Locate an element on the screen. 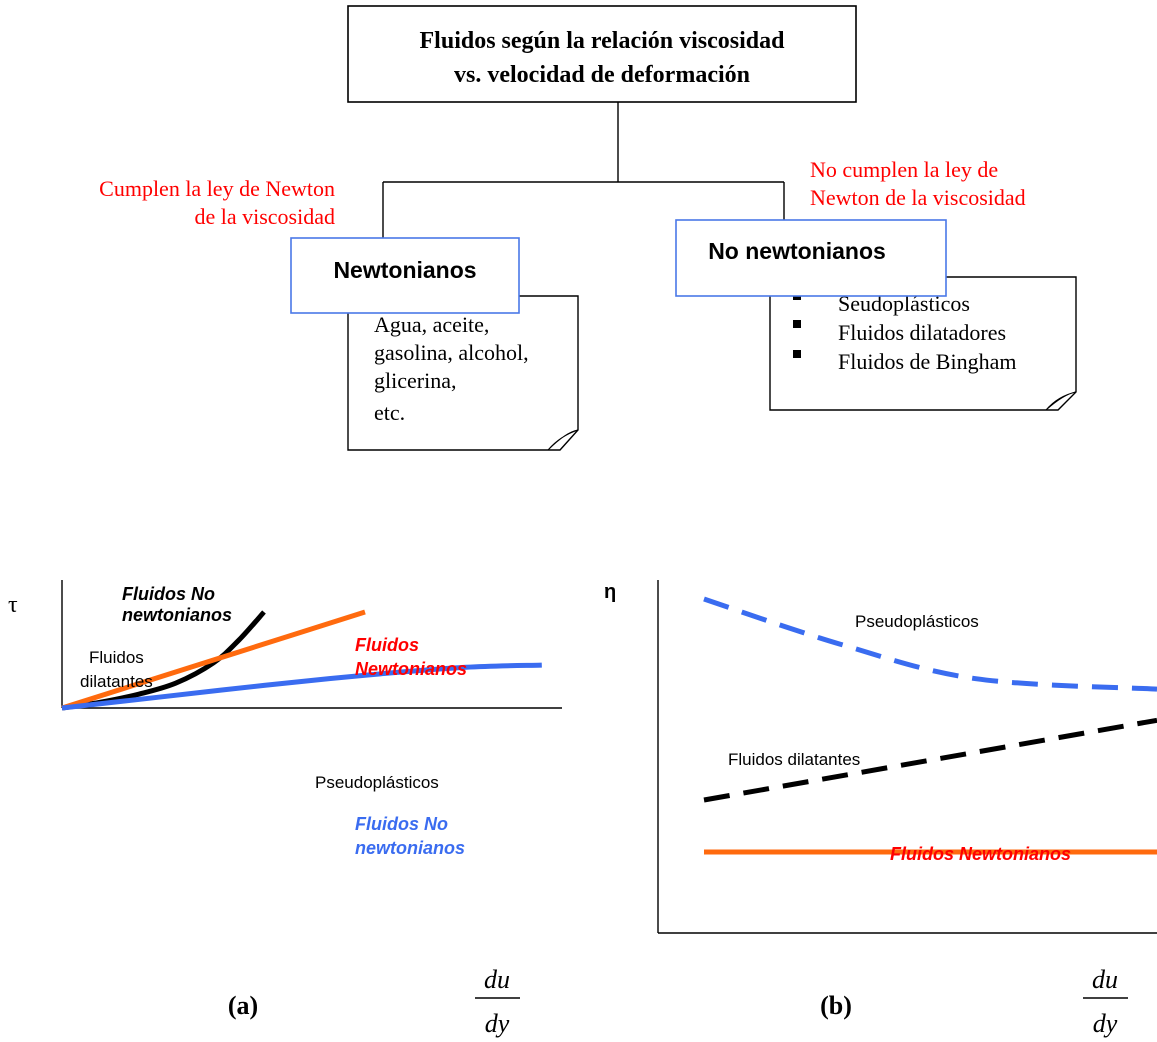  nonnewtonian-title: No newtonianos is located at coordinates (797, 251).